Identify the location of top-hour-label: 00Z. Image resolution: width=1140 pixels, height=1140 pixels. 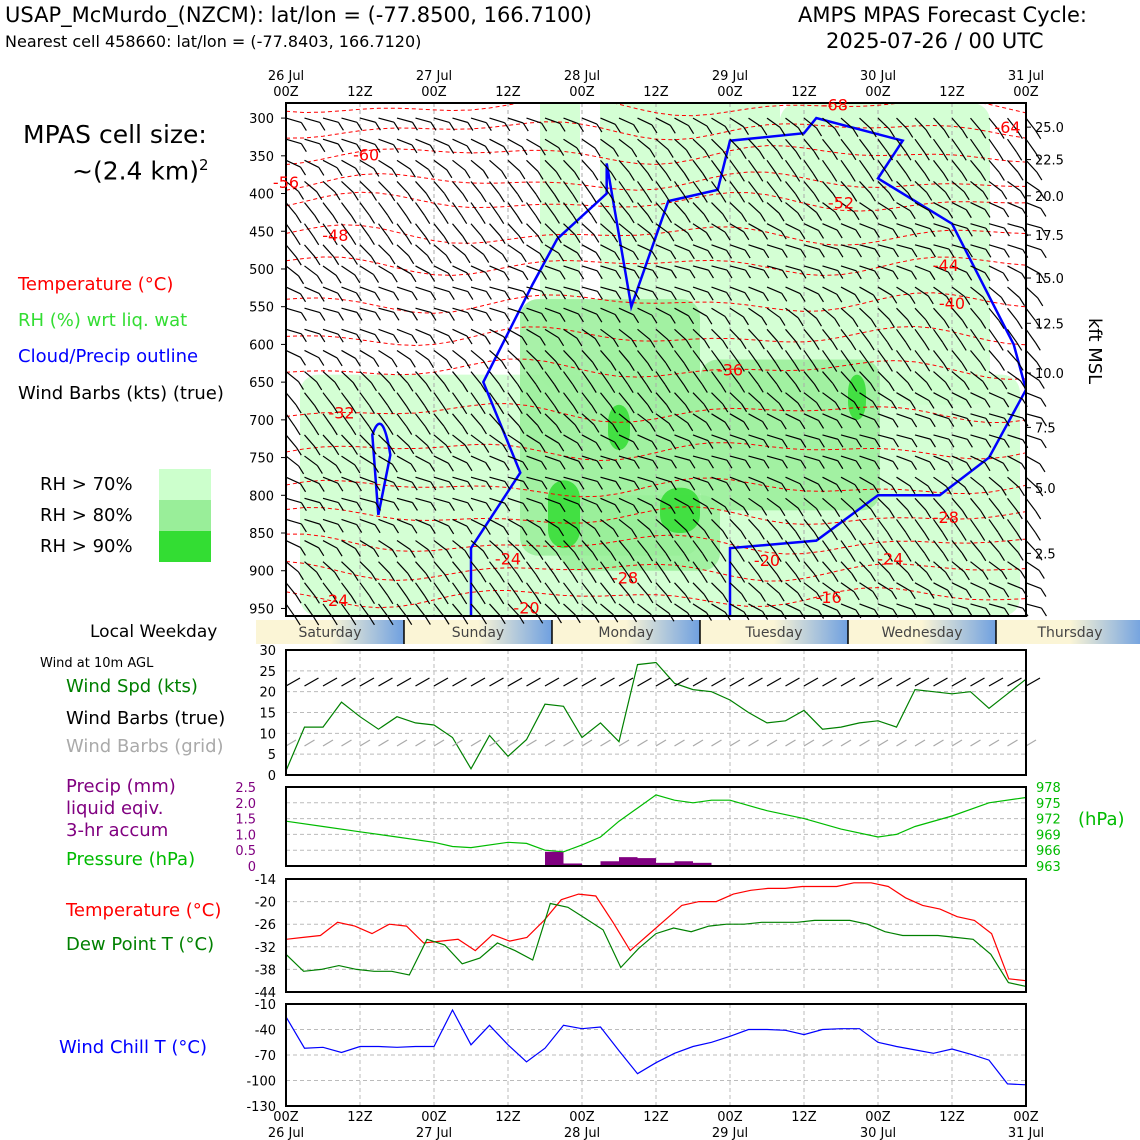
(878, 92).